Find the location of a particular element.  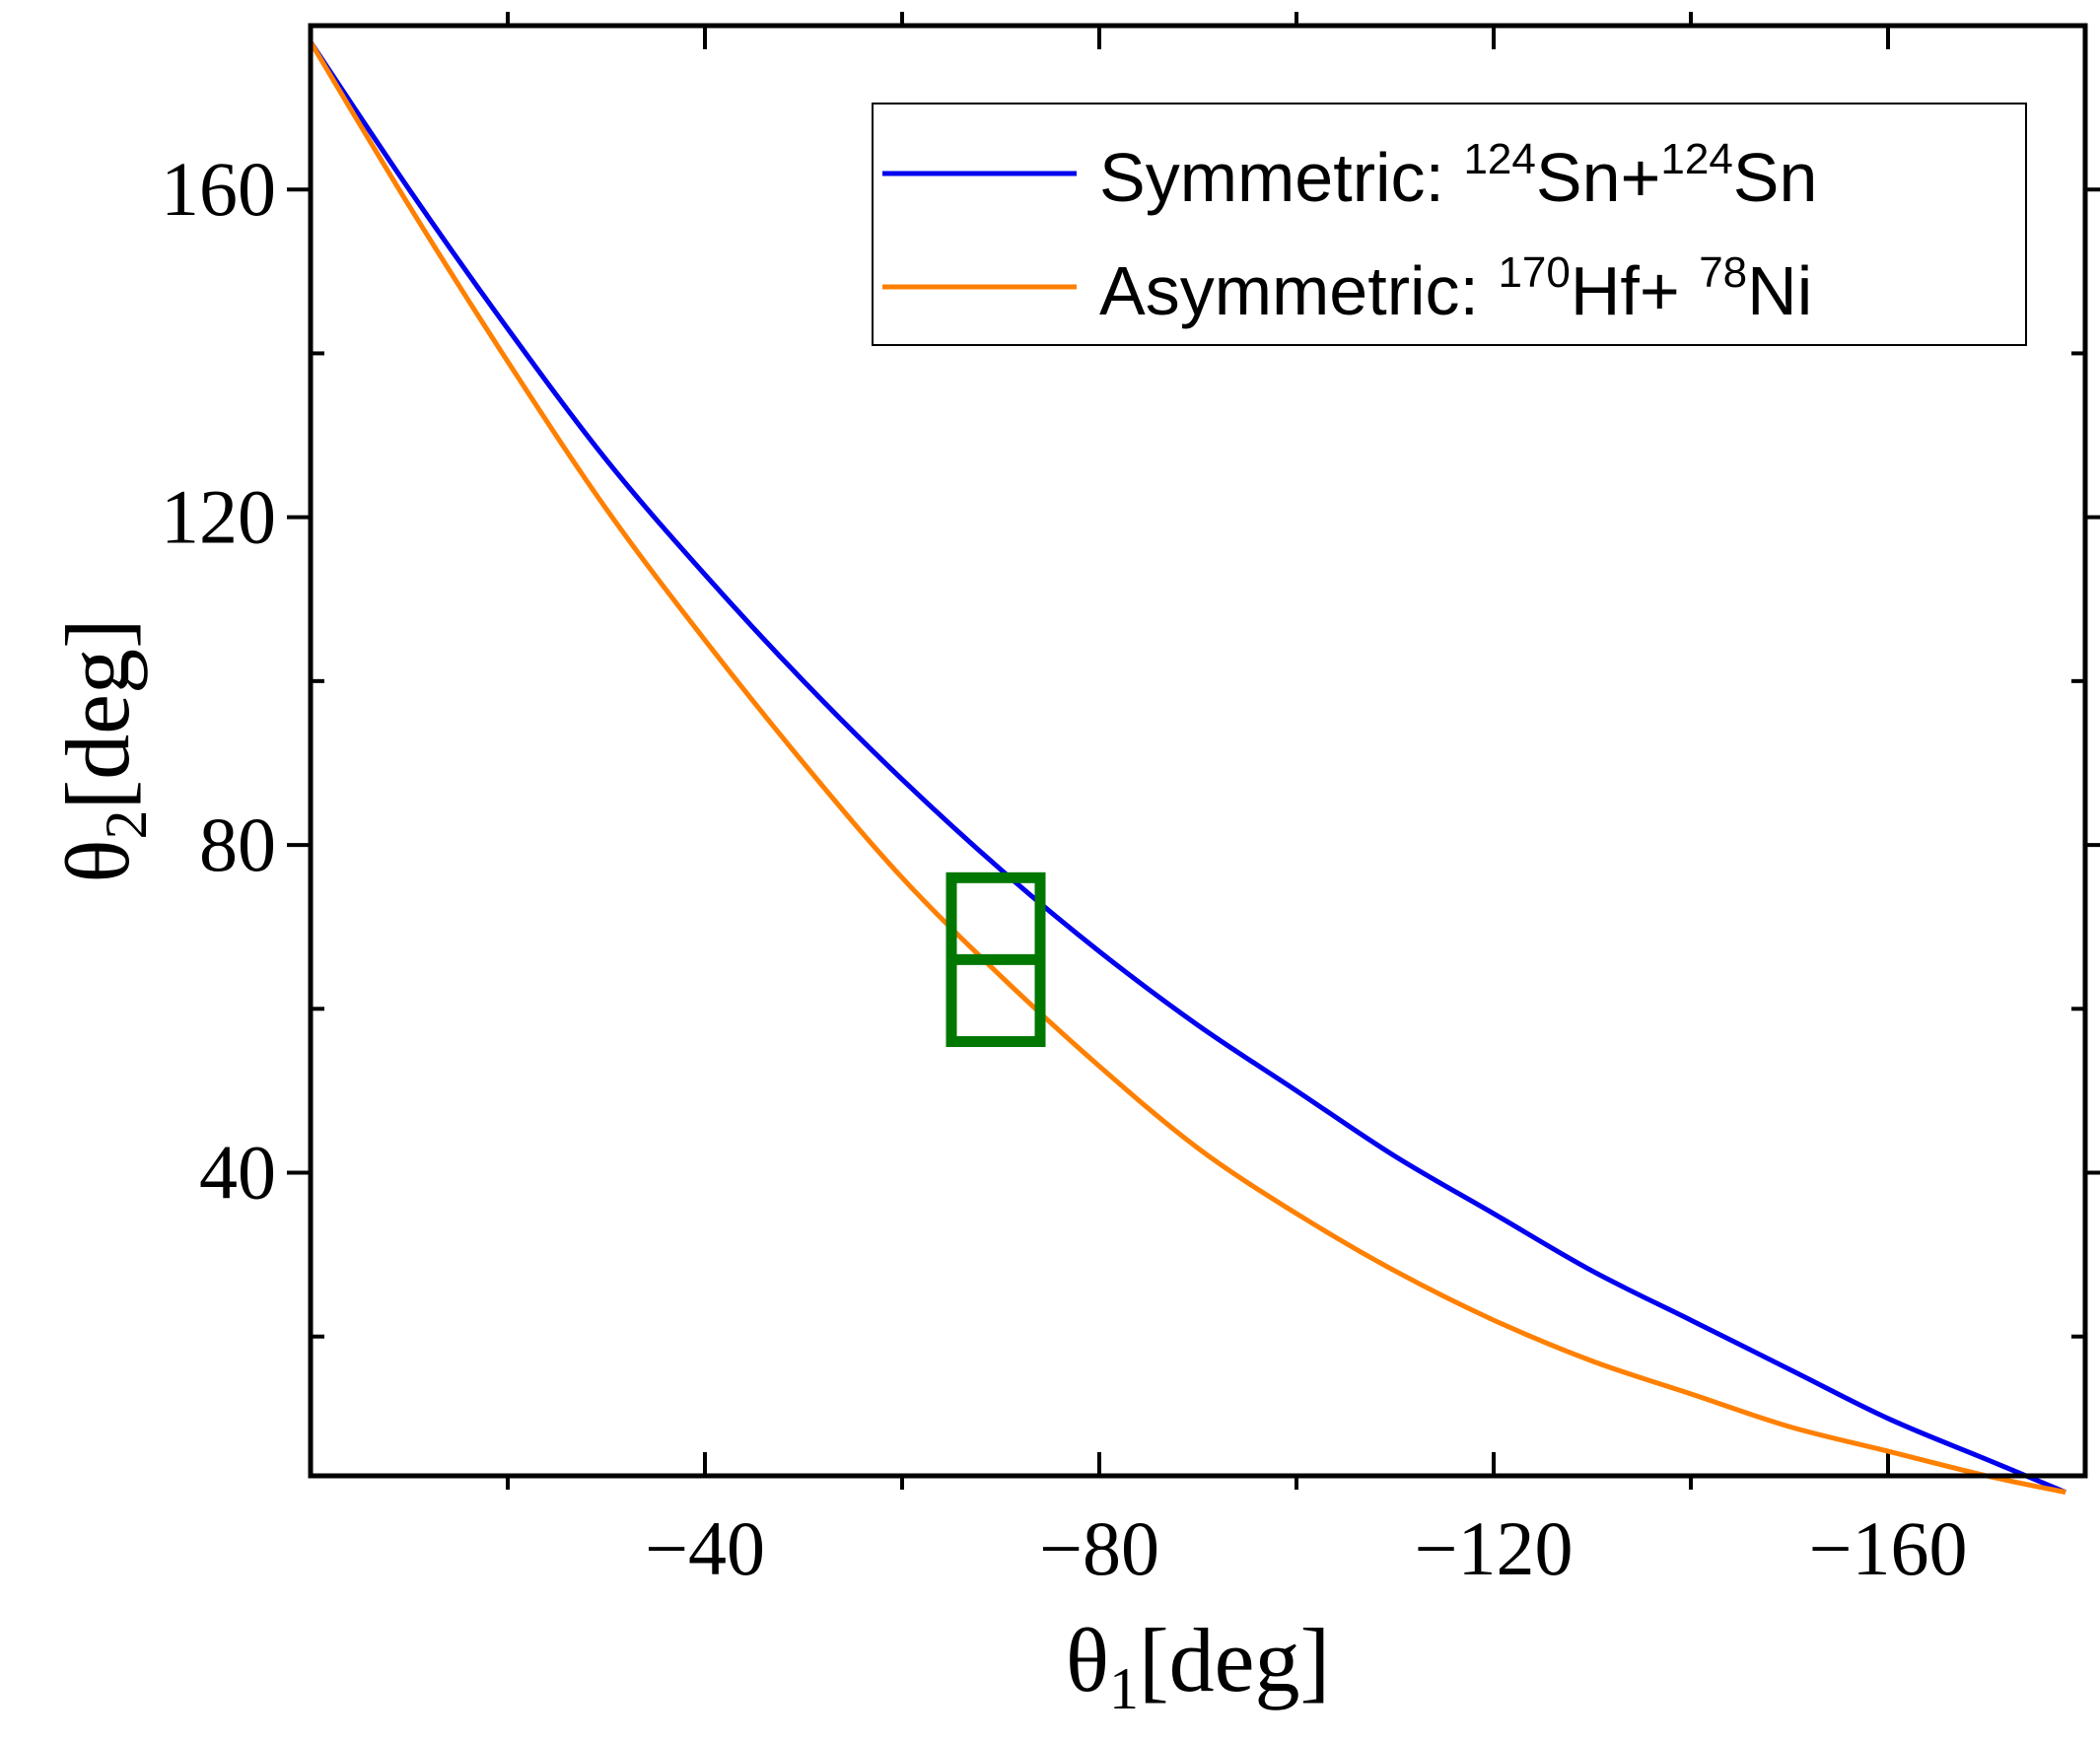

legend-label-symmetric: Symmetric: 124Sn+124Sn is located at coordinates (1458, 175).